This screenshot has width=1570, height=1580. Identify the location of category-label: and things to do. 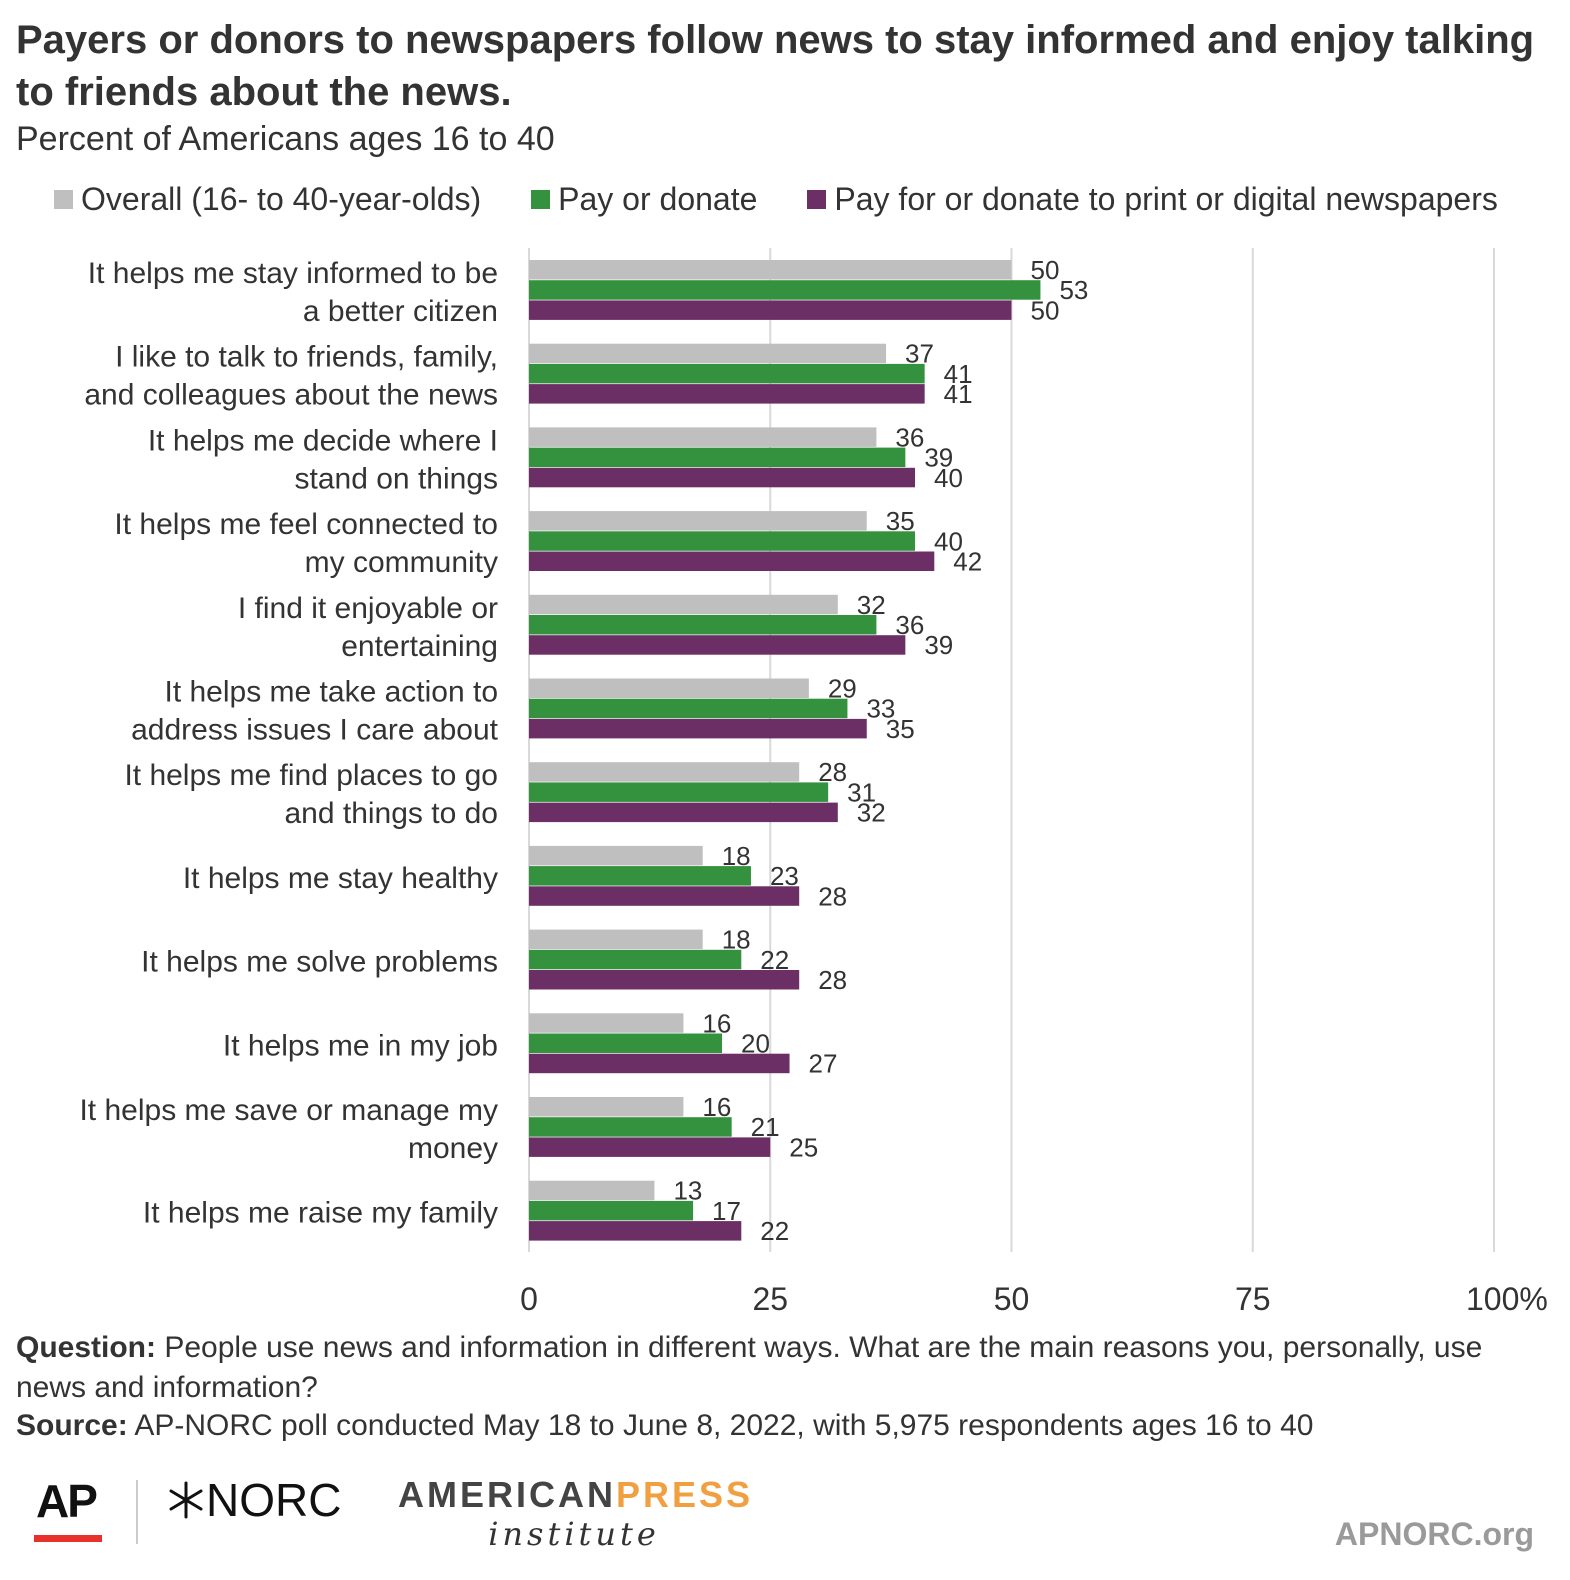
(391, 813).